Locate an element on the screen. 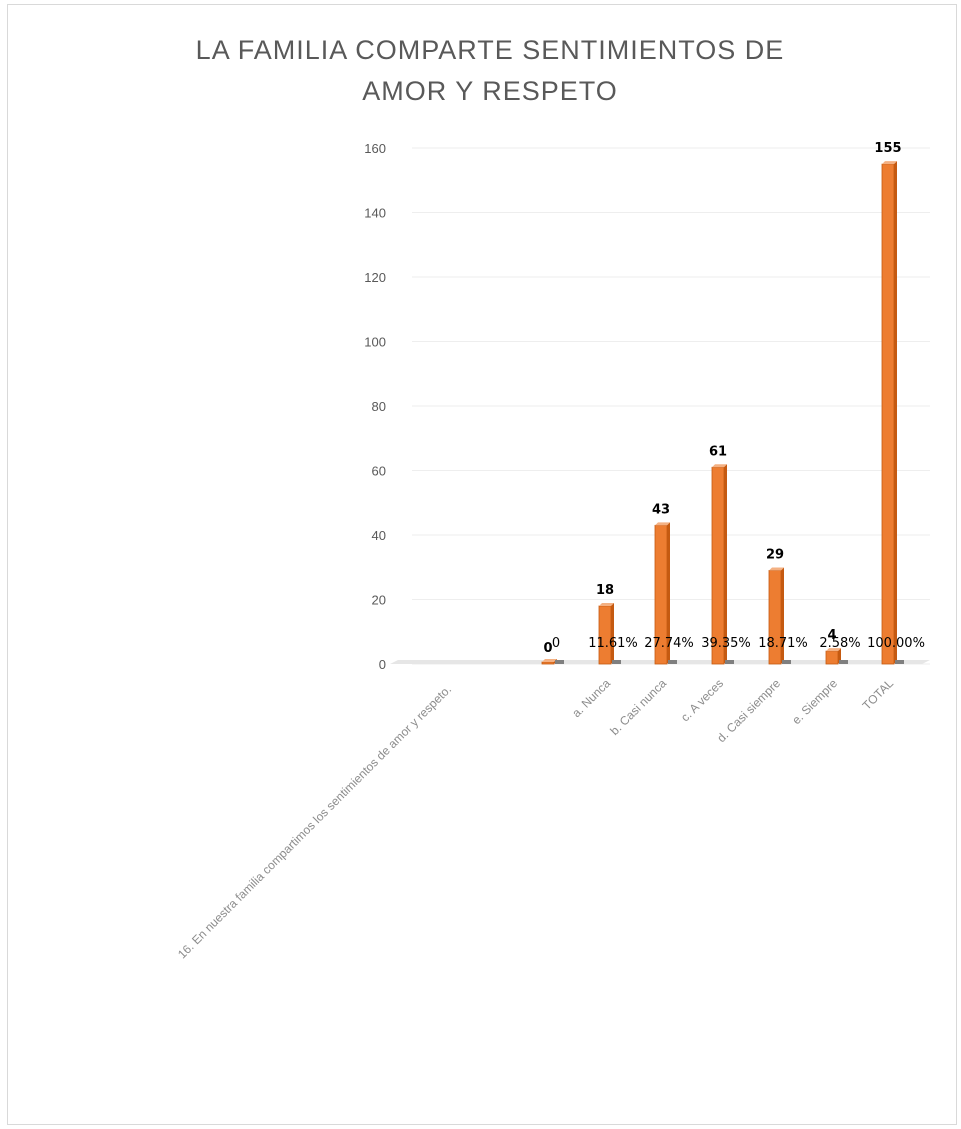 The image size is (961, 1129). x-category-label: a. Nunca is located at coordinates (591, 698).